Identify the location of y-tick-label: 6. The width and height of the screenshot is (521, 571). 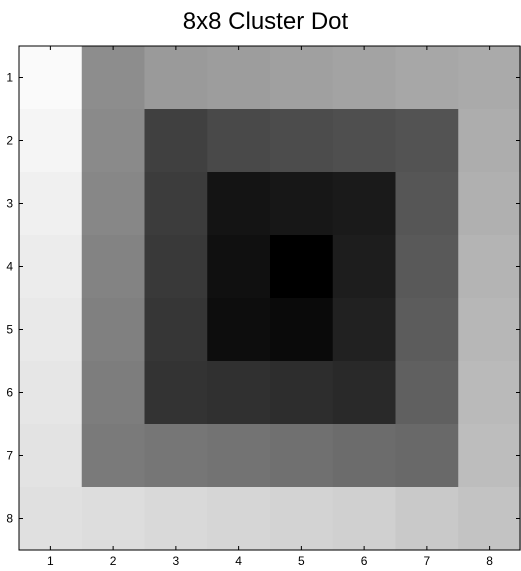
(9, 393).